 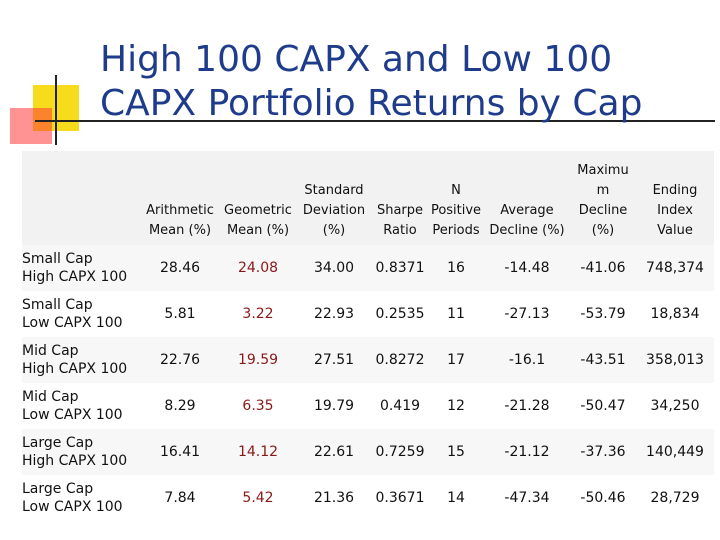 I want to click on header-line: (%), so click(x=334, y=230).